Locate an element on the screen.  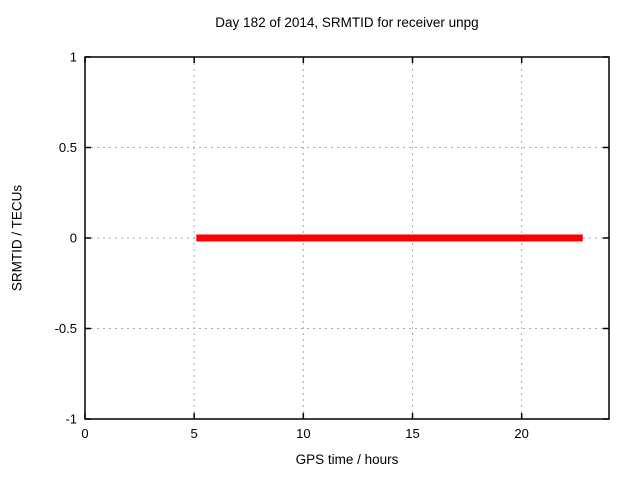
y-tick-label: 0 is located at coordinates (73, 238).